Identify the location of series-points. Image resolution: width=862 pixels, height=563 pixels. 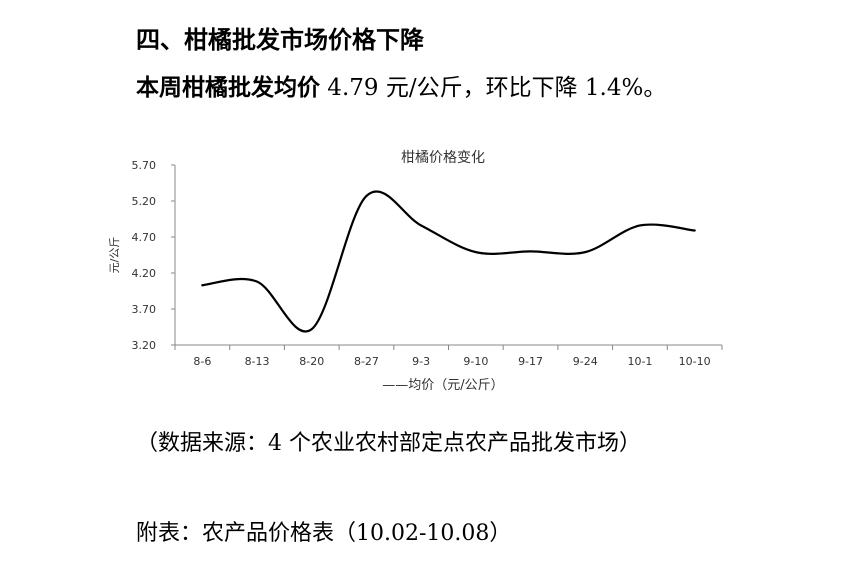
(448, 262).